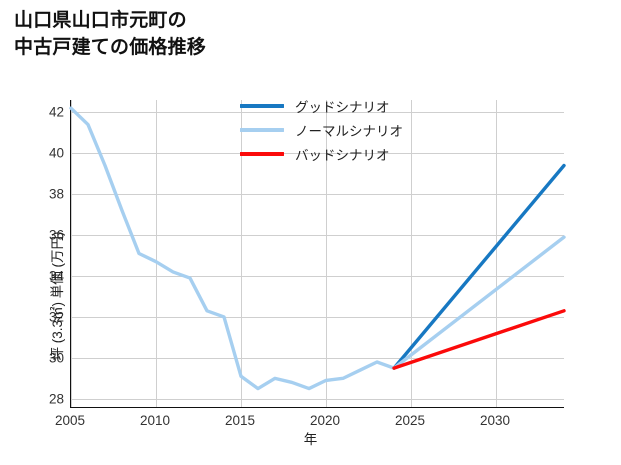 This screenshot has height=465, width=621. What do you see at coordinates (57, 296) in the screenshot?
I see `y-axis-title: 坪 (3.3㎡) 単価 (万円)` at bounding box center [57, 296].